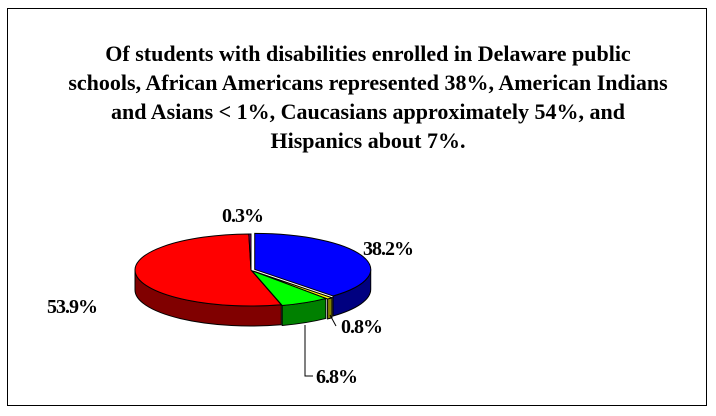  Describe the element at coordinates (242, 216) in the screenshot. I see `slice-label-5: 0.3%` at that location.